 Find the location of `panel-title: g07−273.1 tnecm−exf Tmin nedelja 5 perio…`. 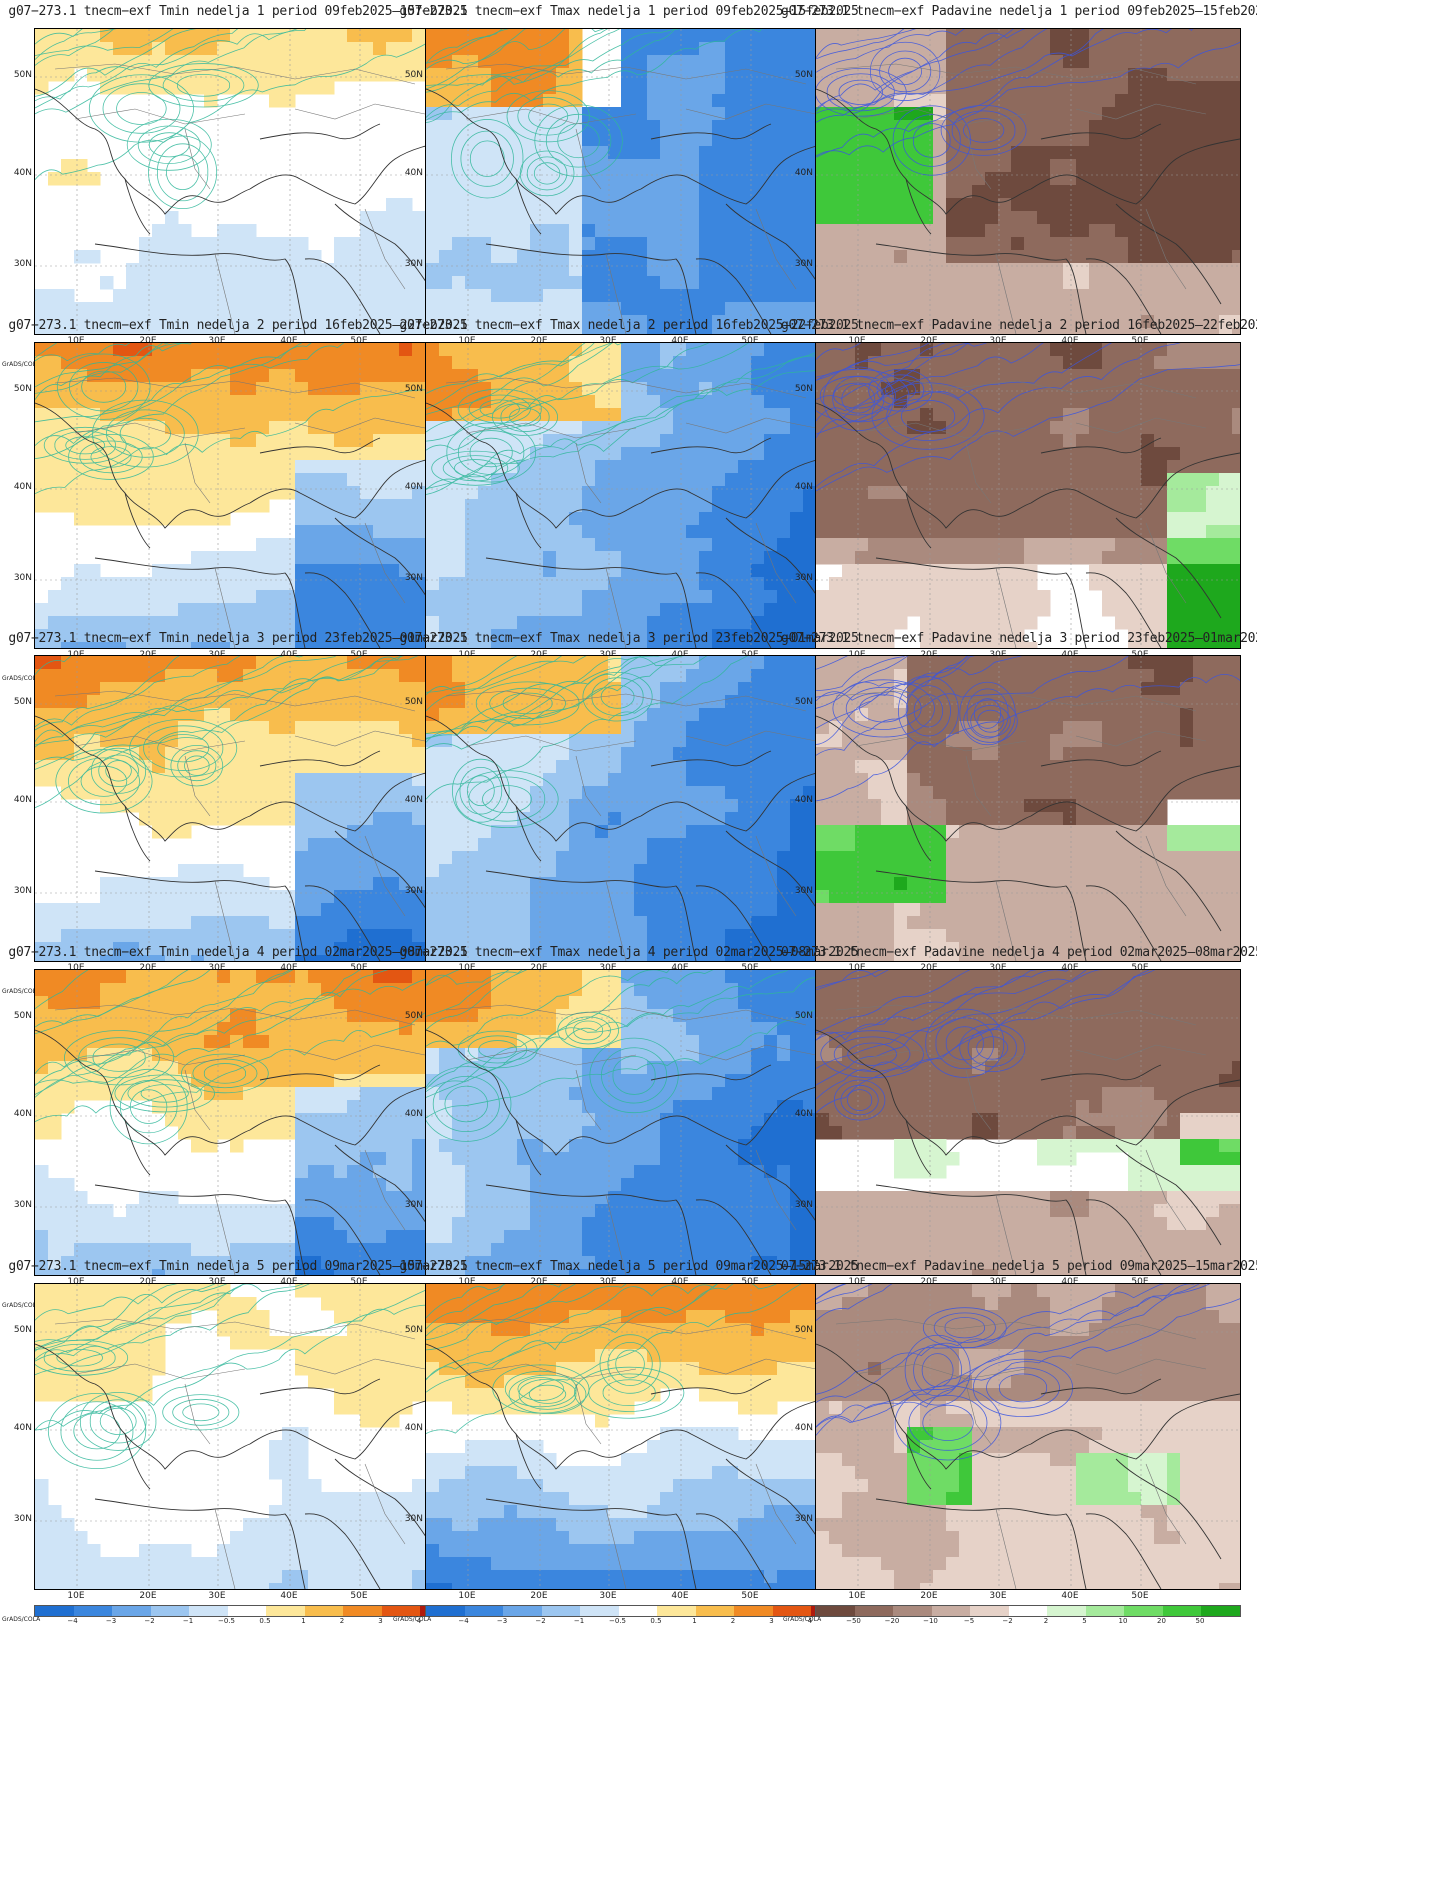

panel-title: g07−273.1 tnecm−exf Tmin nedelja 5 perio… is located at coordinates (238, 1266).